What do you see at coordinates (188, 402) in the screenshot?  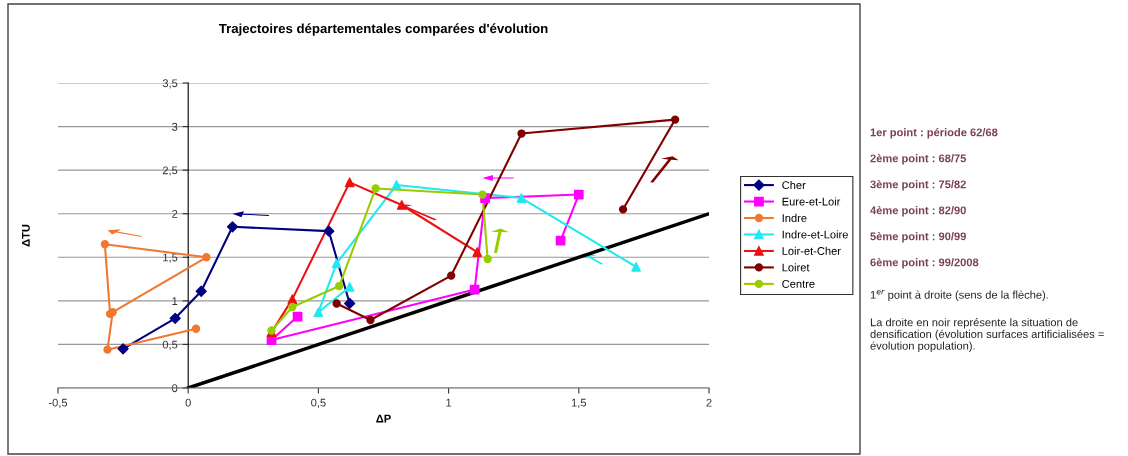 I see `x-tick-label: 0` at bounding box center [188, 402].